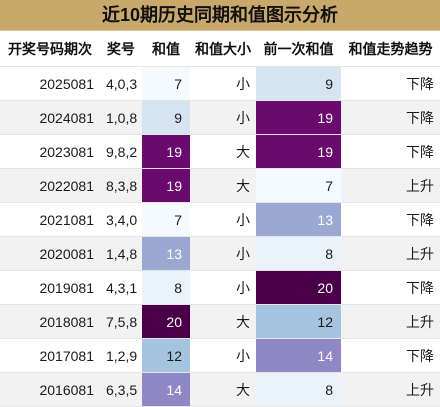 The height and width of the screenshot is (407, 440). I want to click on cell-prev-sum: 9, so click(298, 83).